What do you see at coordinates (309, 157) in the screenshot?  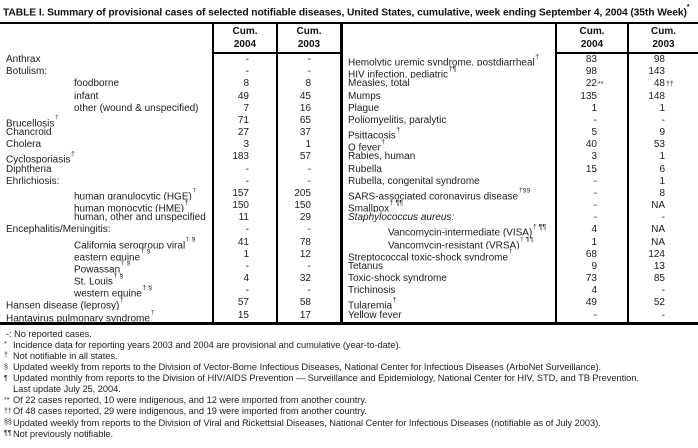 I see `value-cum-2003: 57` at bounding box center [309, 157].